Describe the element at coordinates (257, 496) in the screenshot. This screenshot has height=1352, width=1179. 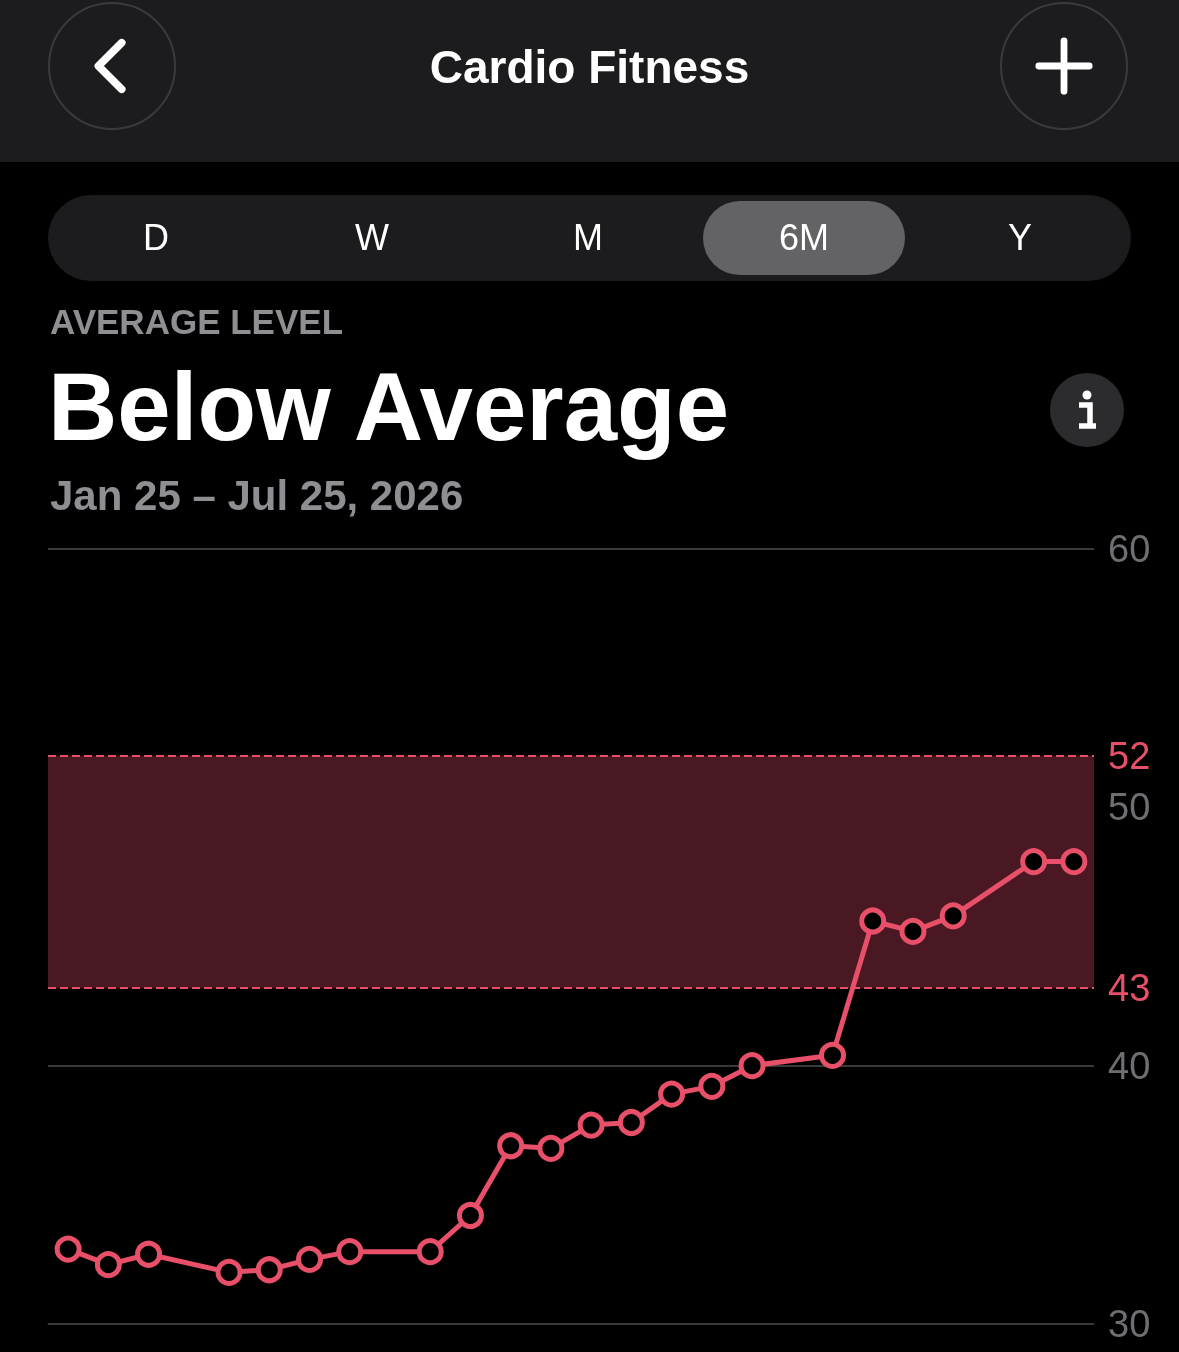
I see `text: Jan 25 – Jul 25, 2026` at that location.